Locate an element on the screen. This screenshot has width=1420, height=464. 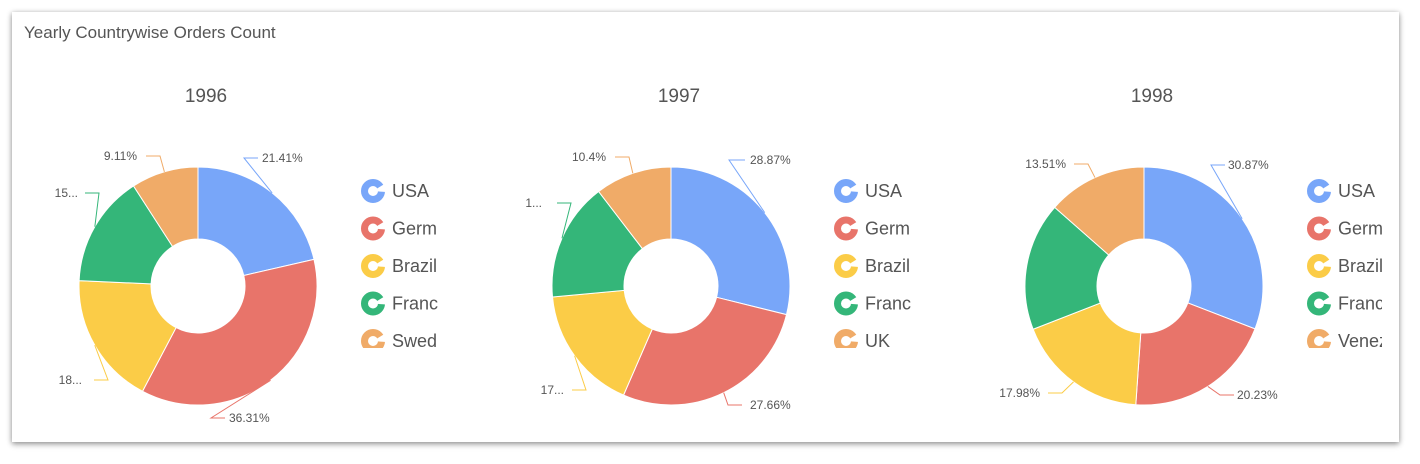
slice-label-germ: 27.66% is located at coordinates (770, 405).